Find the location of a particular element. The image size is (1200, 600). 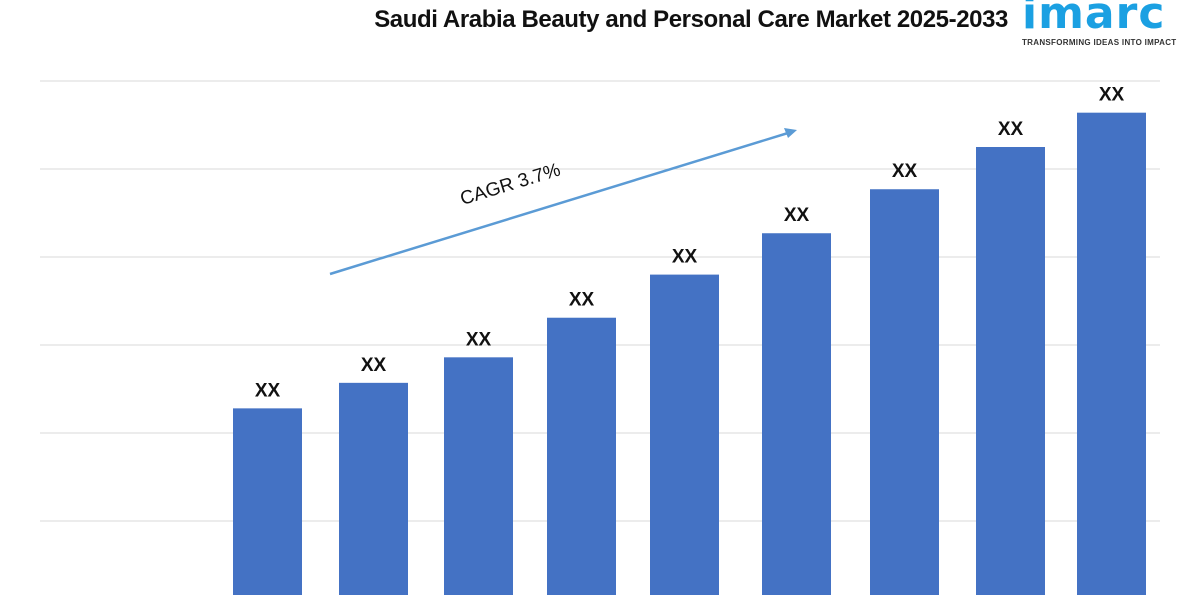

logo-tagline: TRANSFORMING IDEAS INTO IMPACT is located at coordinates (1099, 42).